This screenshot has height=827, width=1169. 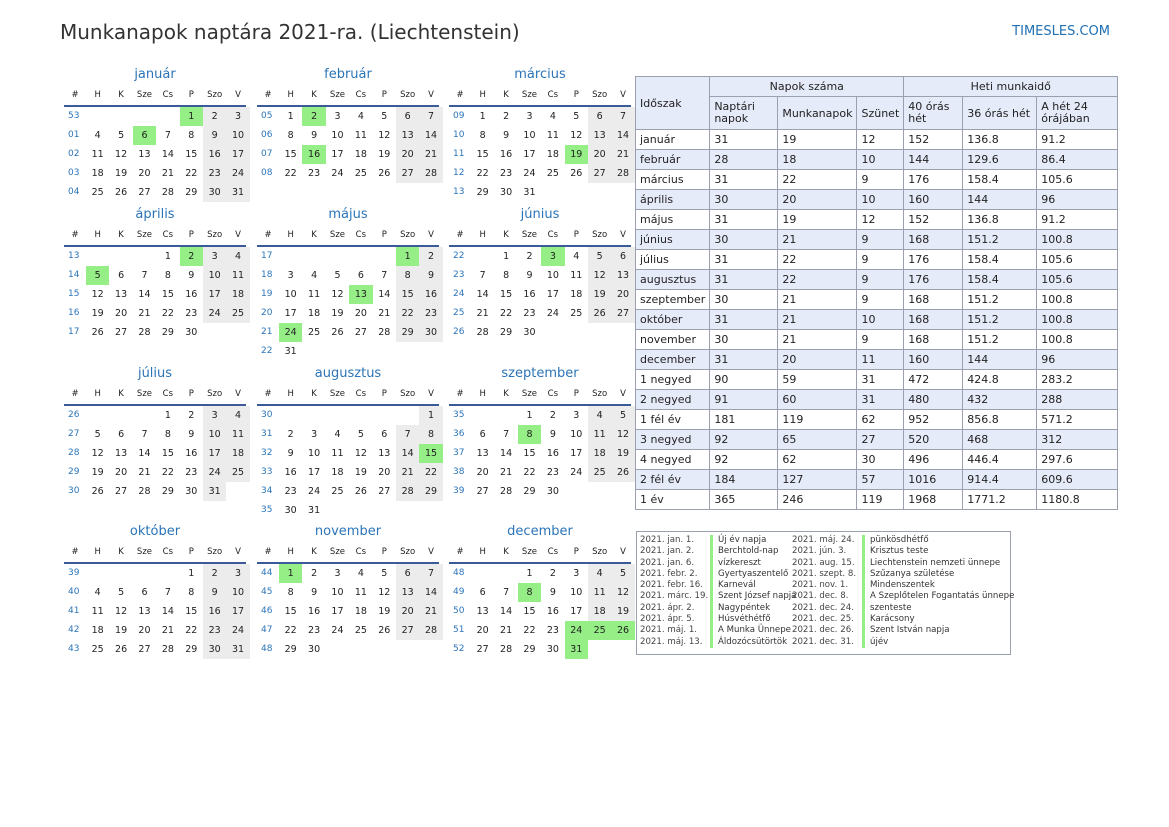 I want to click on holiday-date: 2021. jan. 6., so click(x=676, y=563).